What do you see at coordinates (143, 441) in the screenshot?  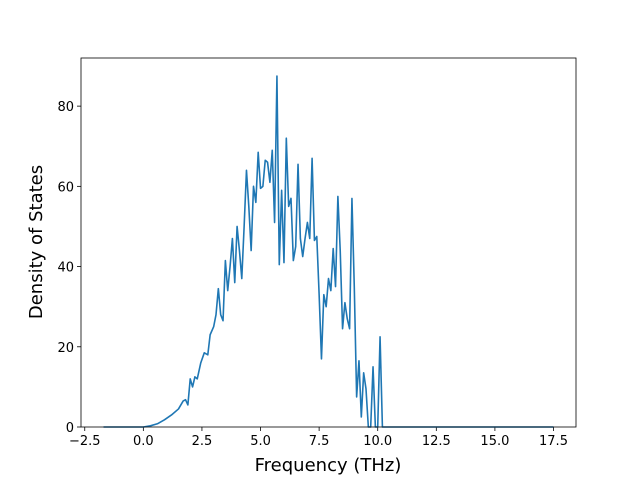 I see `x-tick-label: 0.0` at bounding box center [143, 441].